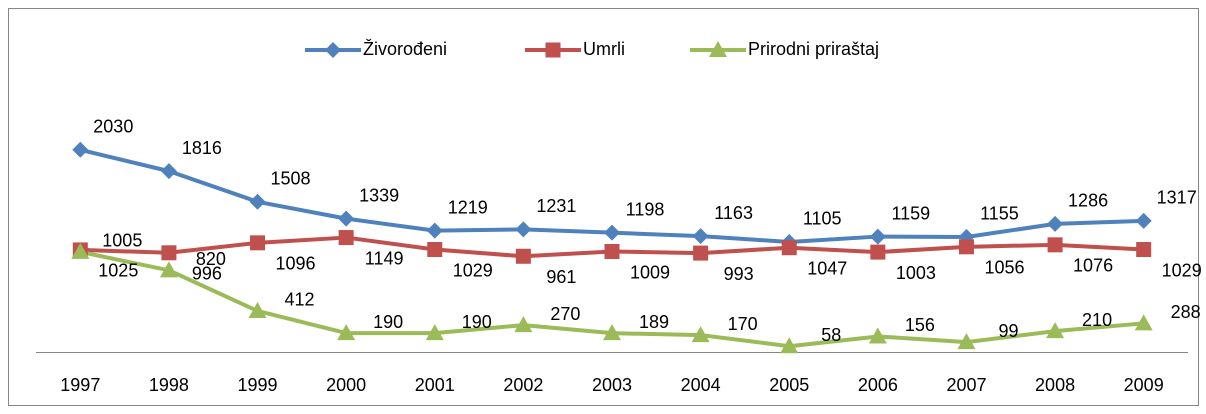 The image size is (1206, 414). Describe the element at coordinates (1008, 331) in the screenshot. I see `data-label: 99` at that location.